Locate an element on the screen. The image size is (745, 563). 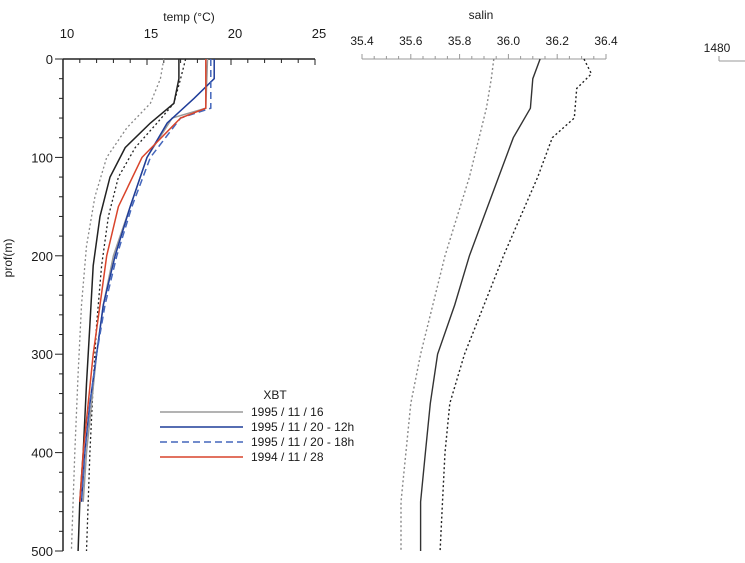
salin-x-tick-label: 36.4 is located at coordinates (606, 41).